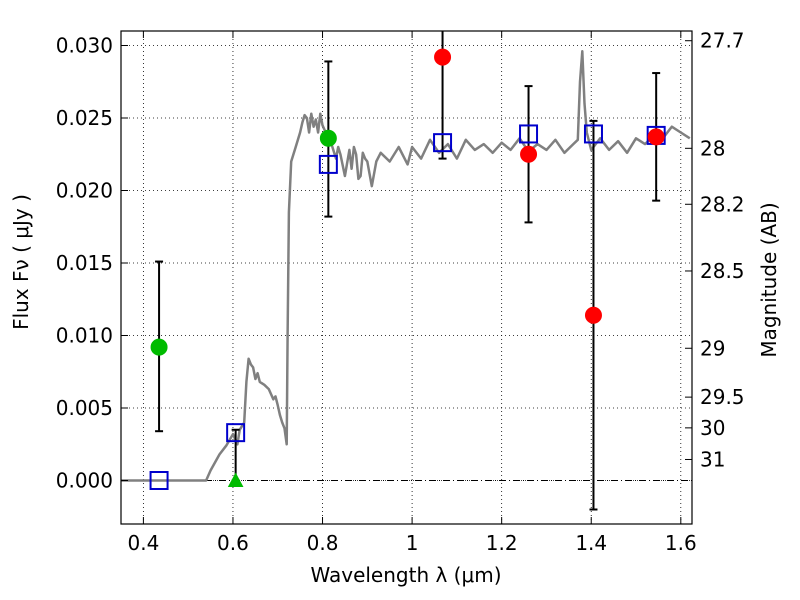 Image resolution: width=800 pixels, height=600 pixels. I want to click on y-tick-label: 0.015, so click(84, 263).